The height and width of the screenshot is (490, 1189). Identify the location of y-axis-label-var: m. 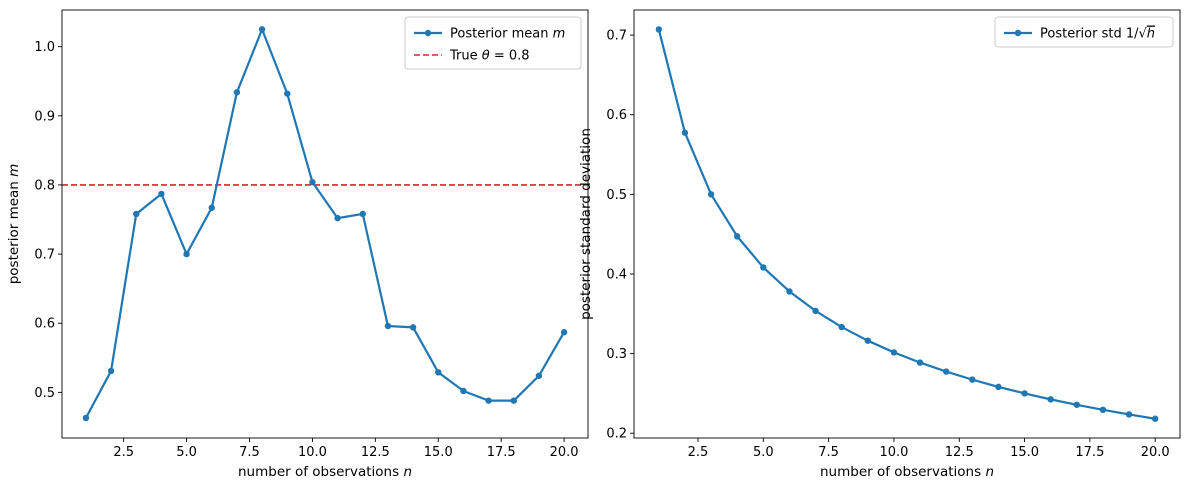
(14, 170).